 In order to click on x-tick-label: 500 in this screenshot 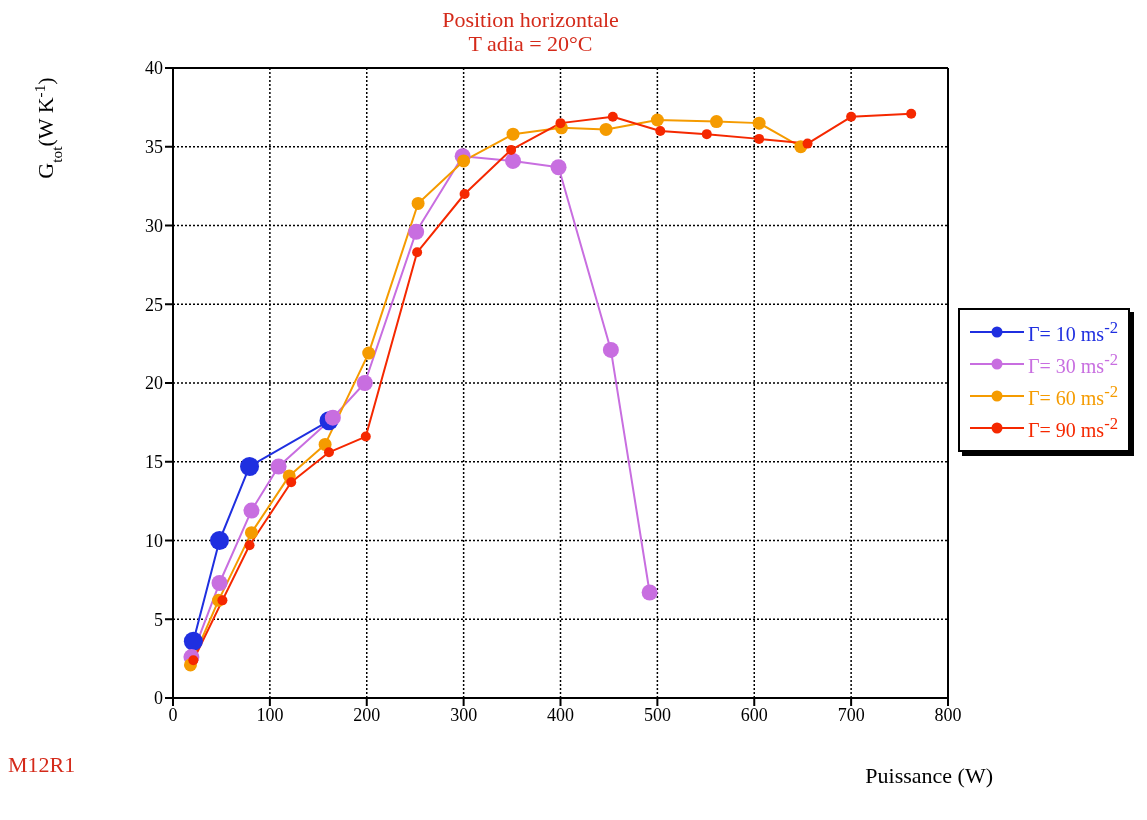, I will do `click(657, 714)`.